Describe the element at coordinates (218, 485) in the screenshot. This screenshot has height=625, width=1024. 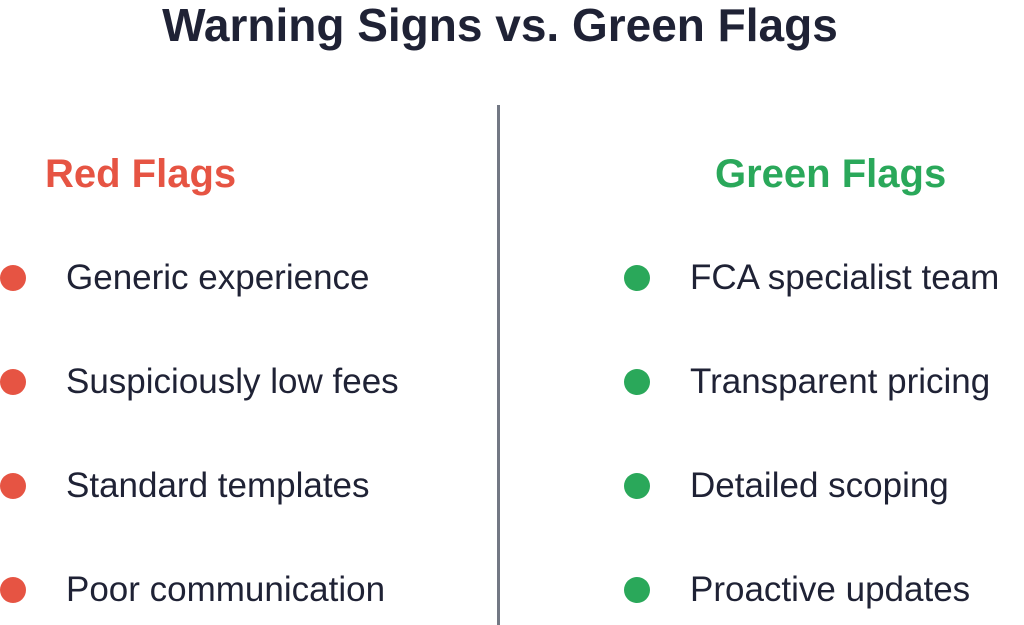
I see `red-item: Standard templates` at that location.